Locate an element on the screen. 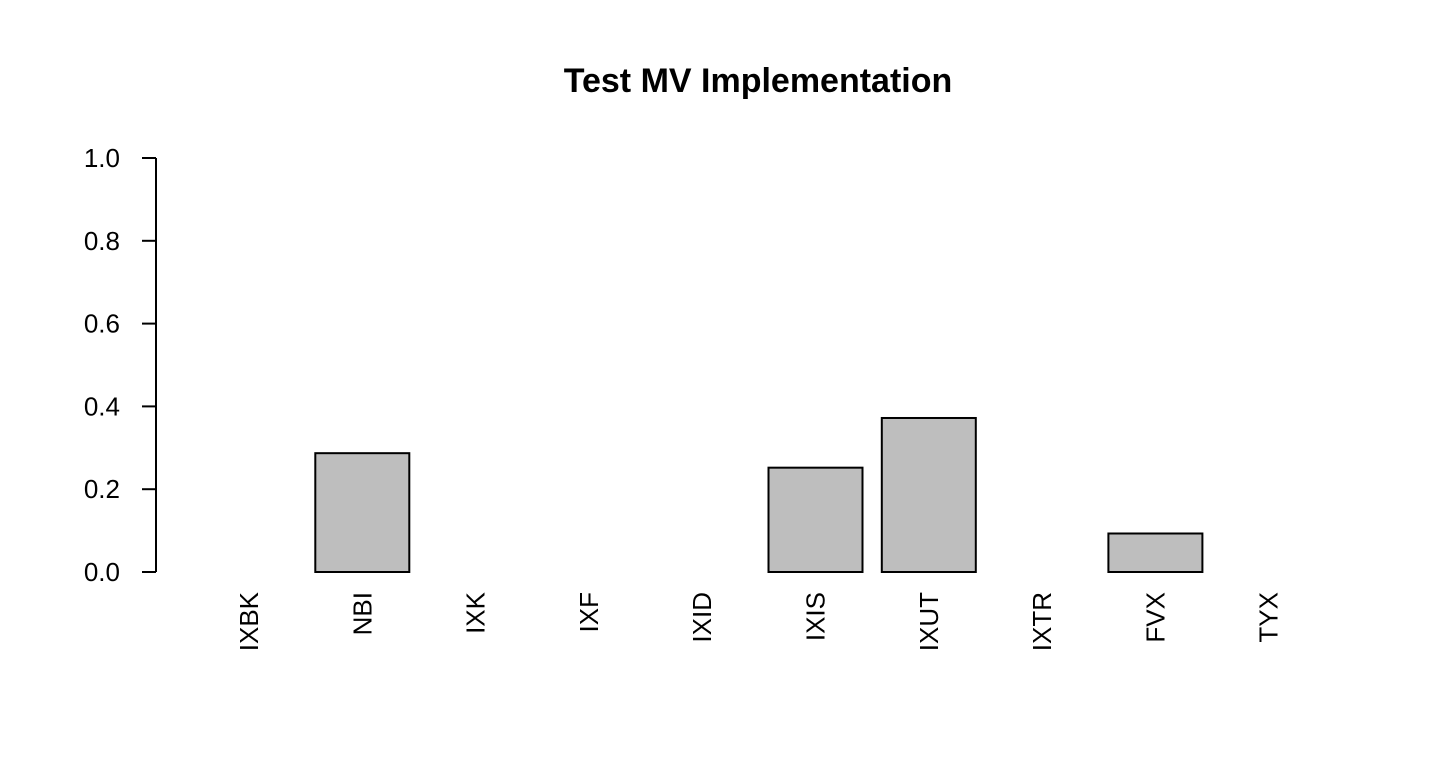  y-tick-label: 0.8 is located at coordinates (102, 241).